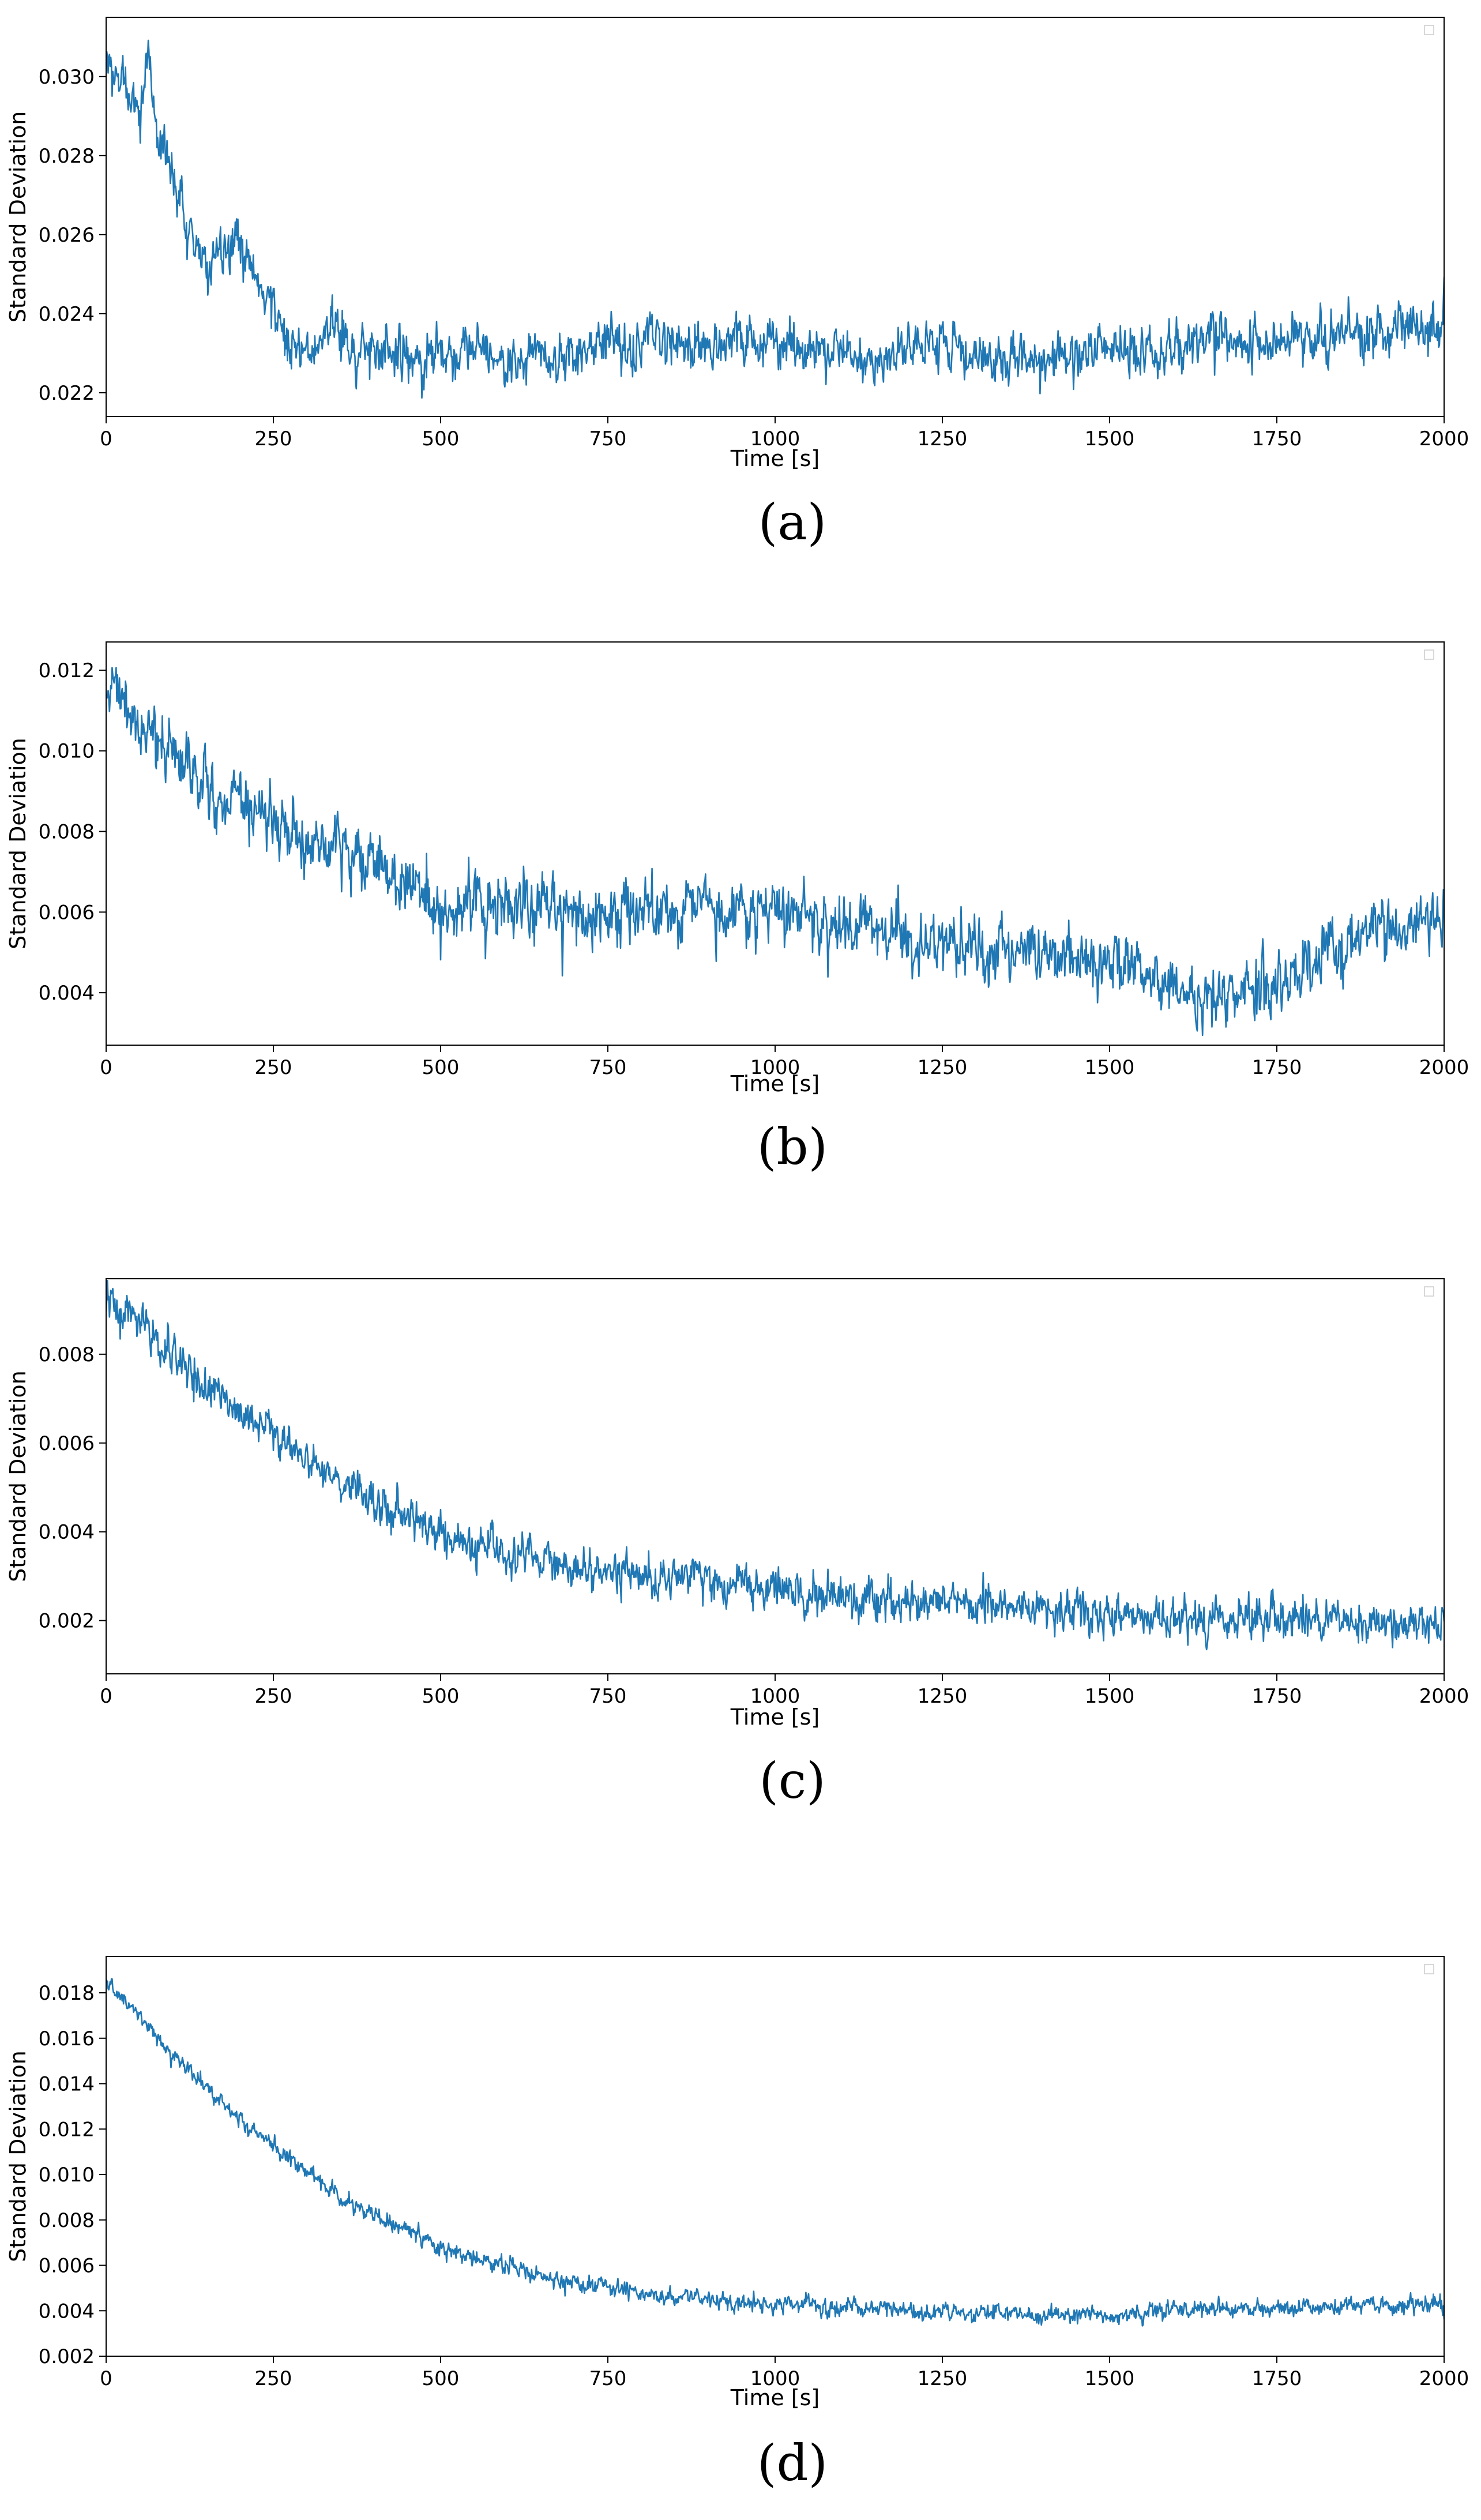  What do you see at coordinates (67, 156) in the screenshot?
I see `y-tick-label: 0.028` at bounding box center [67, 156].